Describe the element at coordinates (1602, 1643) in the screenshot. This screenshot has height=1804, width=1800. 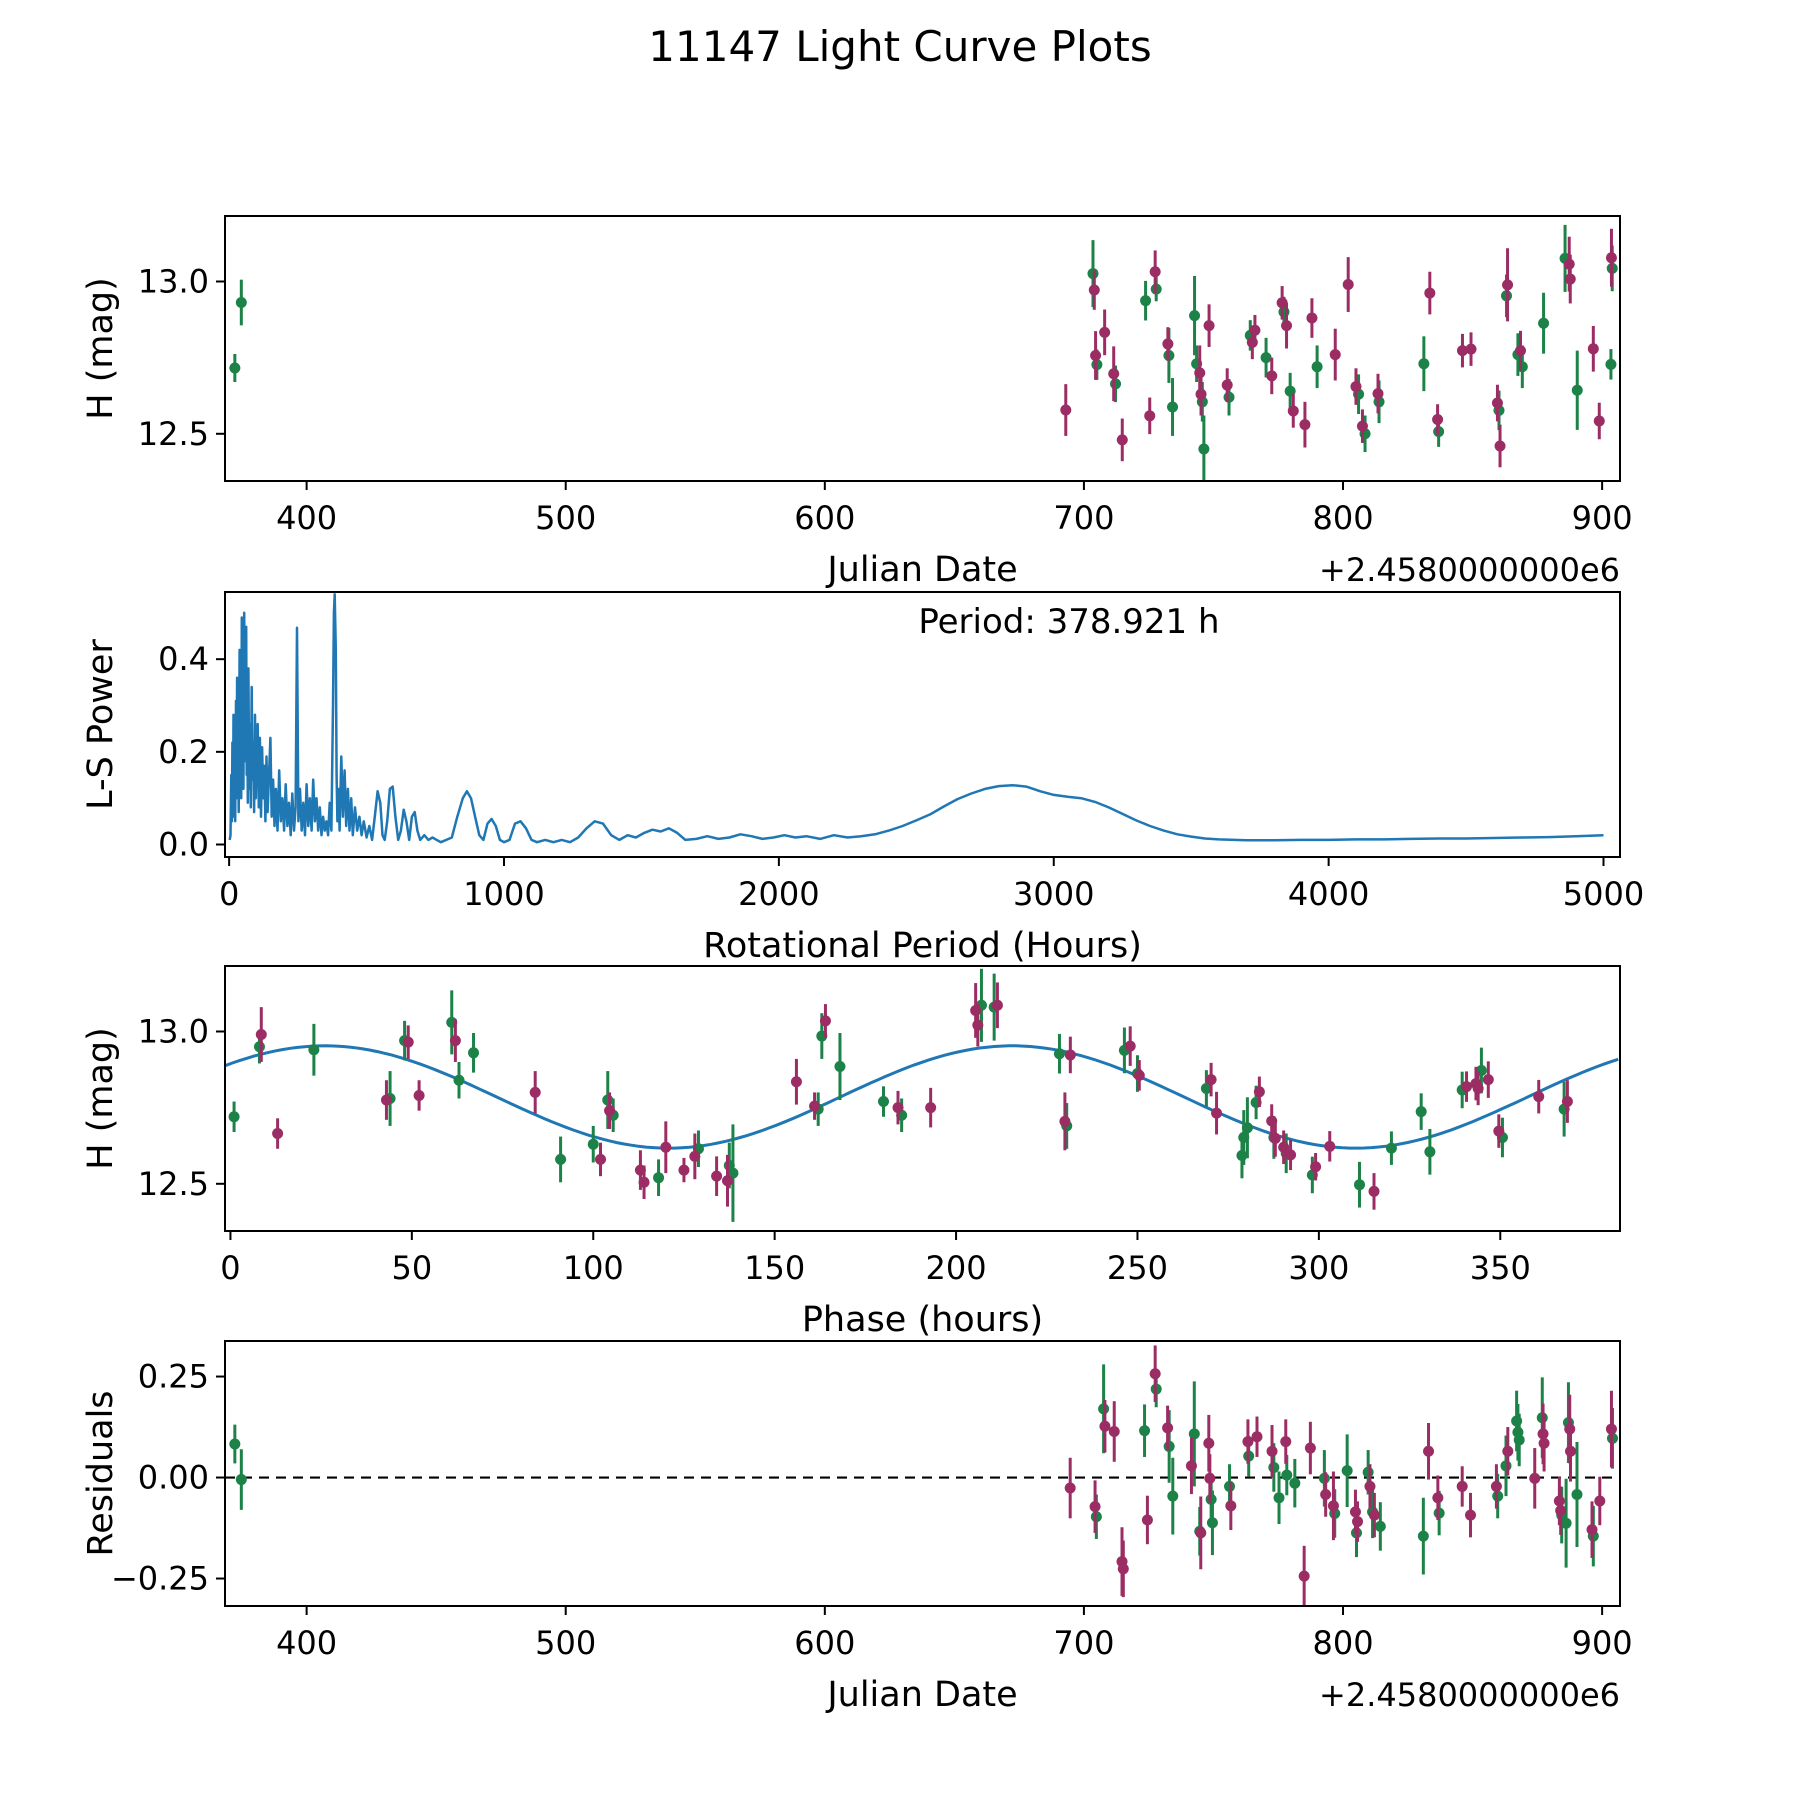
I see `residuals-x-tick-label: 900` at that location.